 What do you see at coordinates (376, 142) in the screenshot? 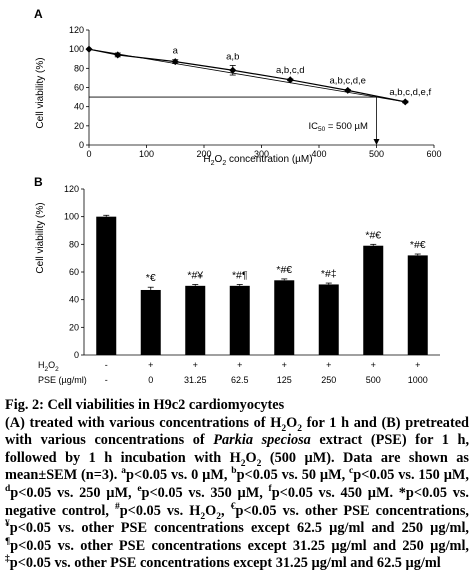
I see `ic50-arrowhead` at bounding box center [376, 142].